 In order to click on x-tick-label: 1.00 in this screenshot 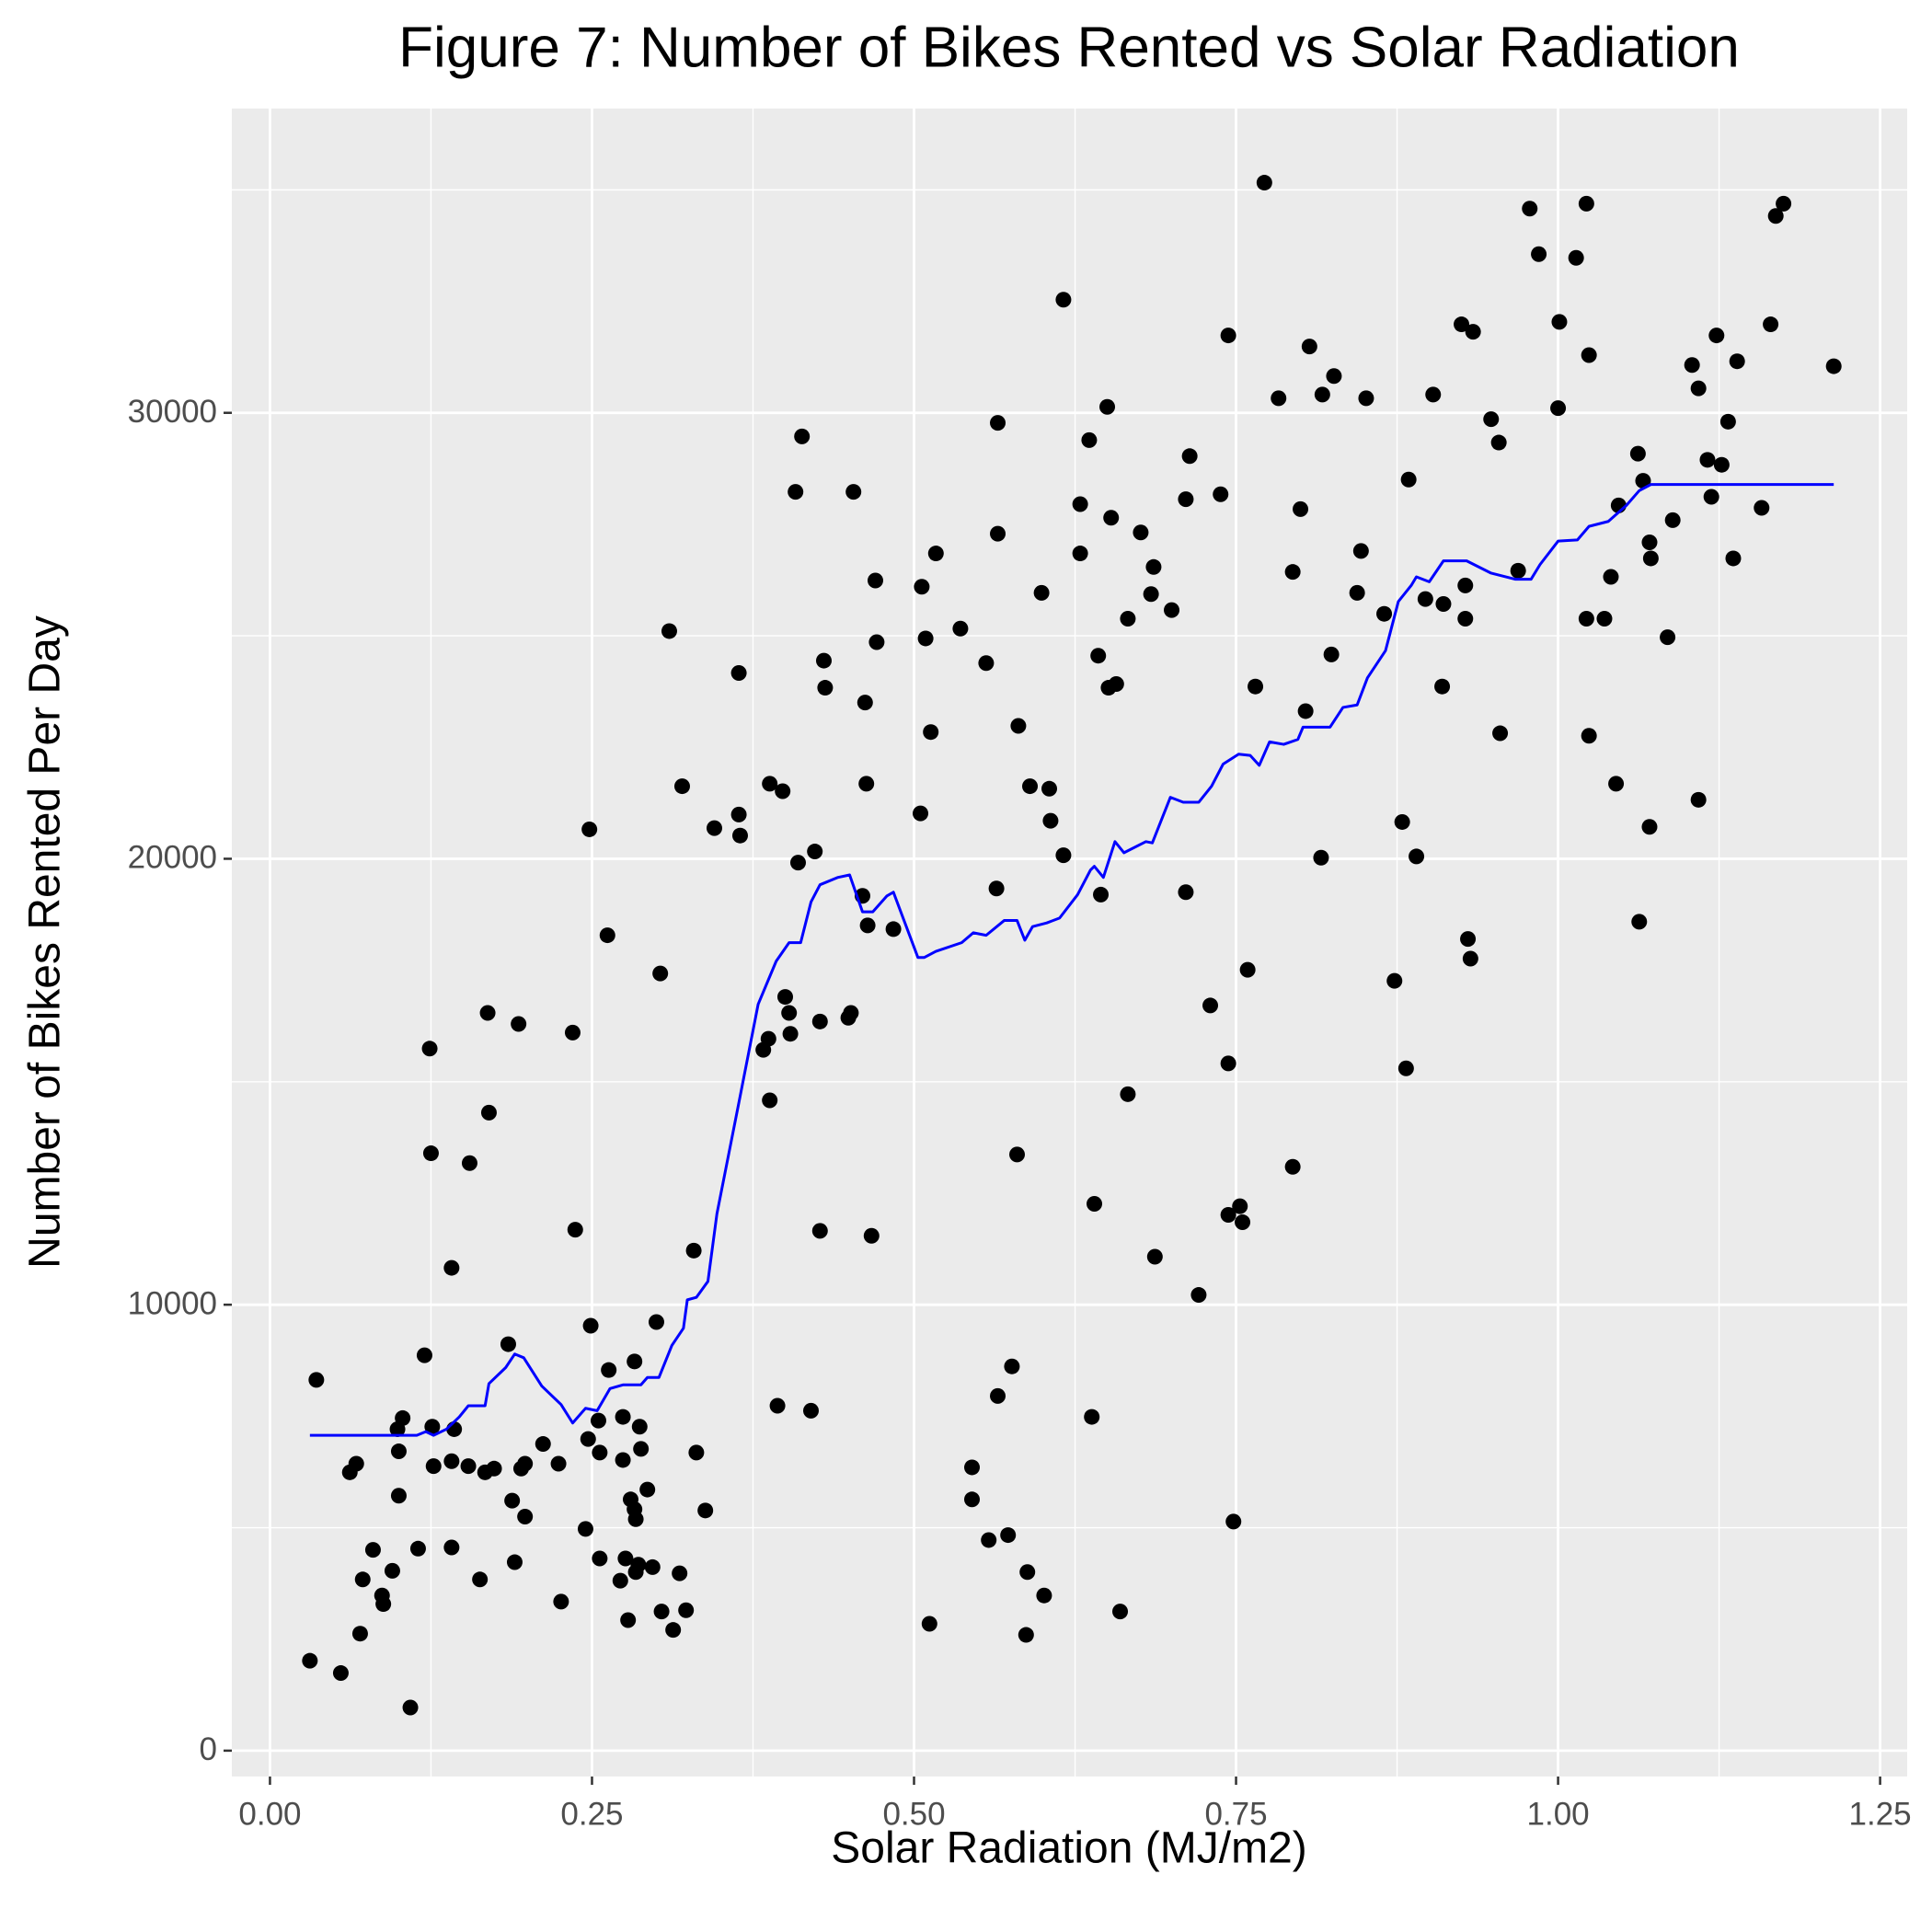, I will do `click(1558, 1814)`.